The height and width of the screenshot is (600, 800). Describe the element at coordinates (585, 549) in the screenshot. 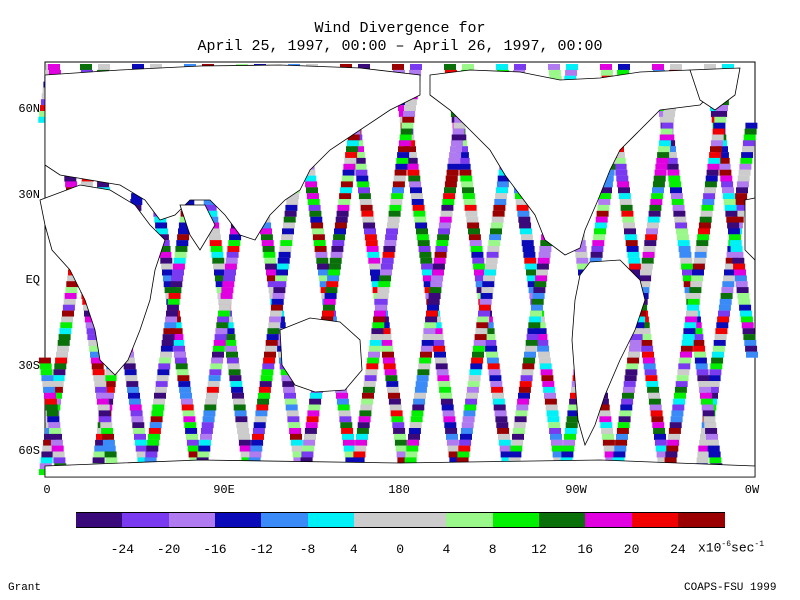

I see `colorbar-tick-label: 16` at that location.